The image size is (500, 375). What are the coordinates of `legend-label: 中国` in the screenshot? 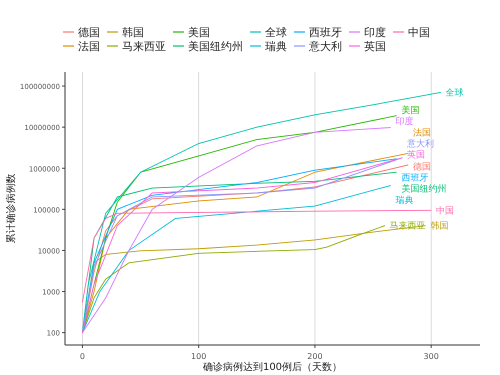 It's located at (419, 32).